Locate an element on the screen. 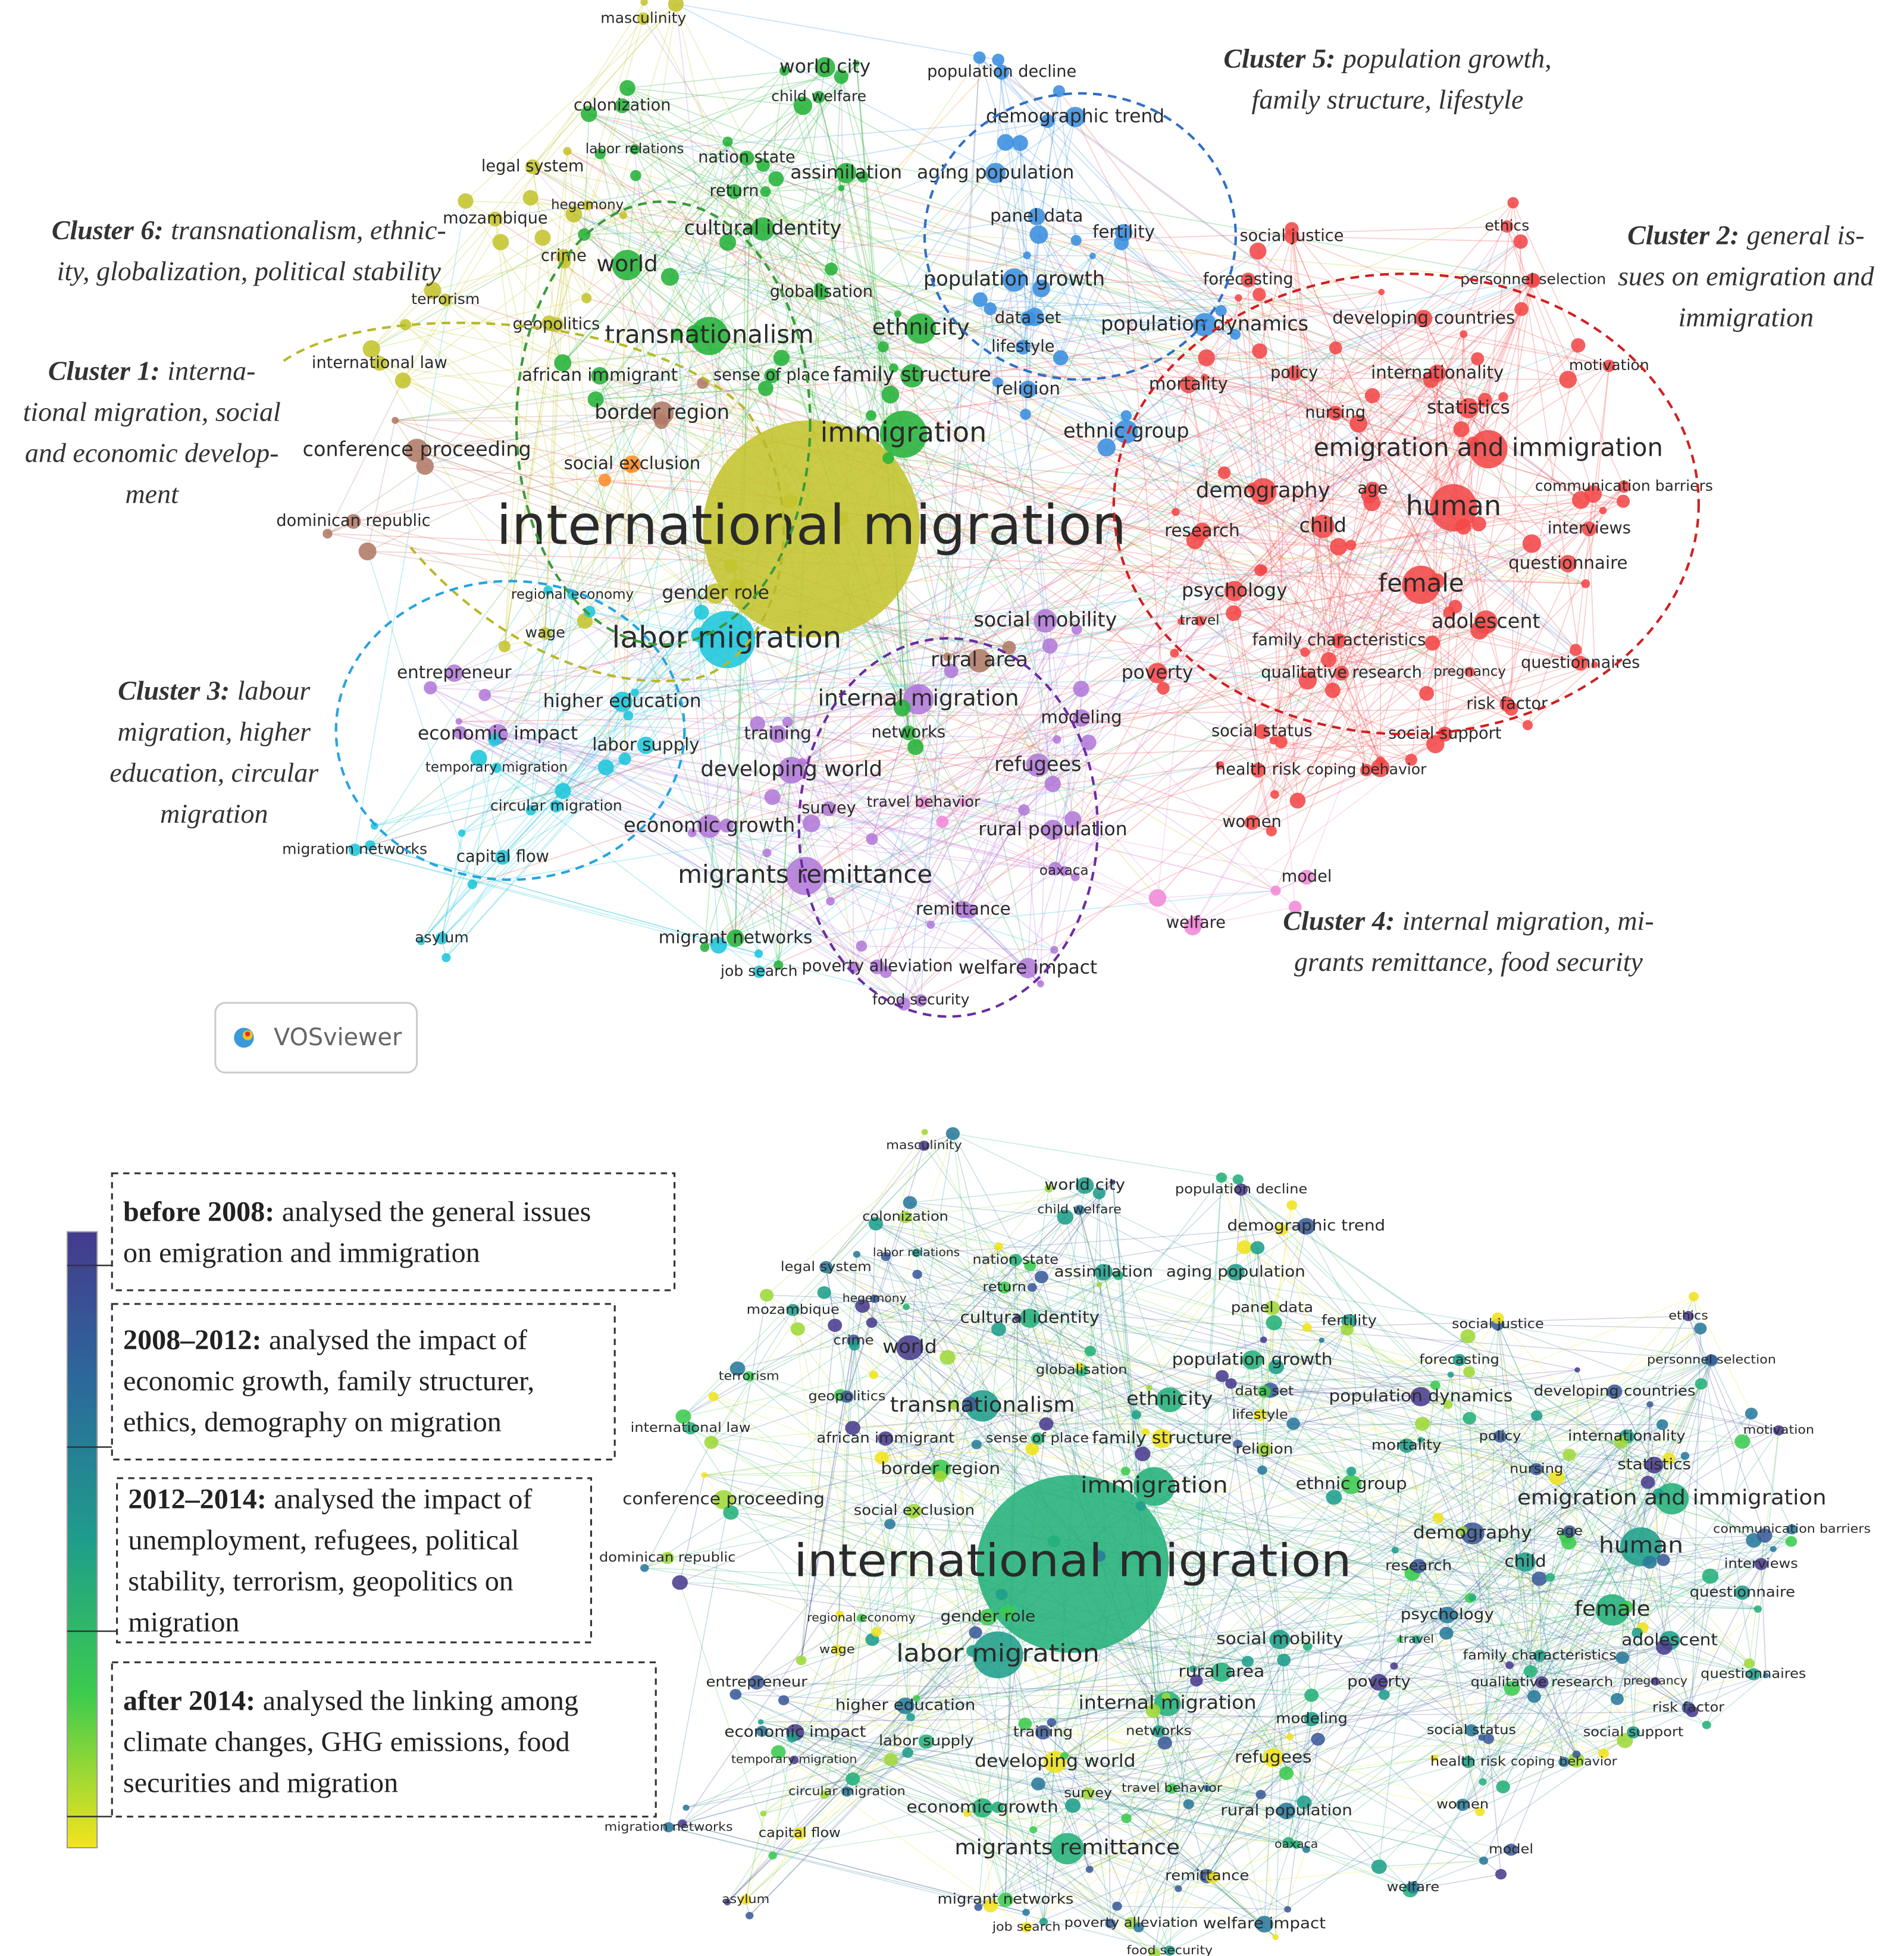 The height and width of the screenshot is (1956, 1904). cluster-description: labour is located at coordinates (274, 690).